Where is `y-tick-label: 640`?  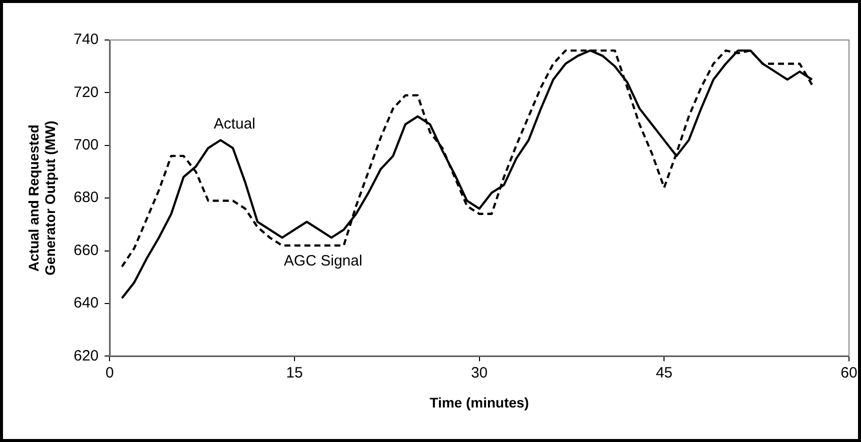
y-tick-label: 640 is located at coordinates (86, 303).